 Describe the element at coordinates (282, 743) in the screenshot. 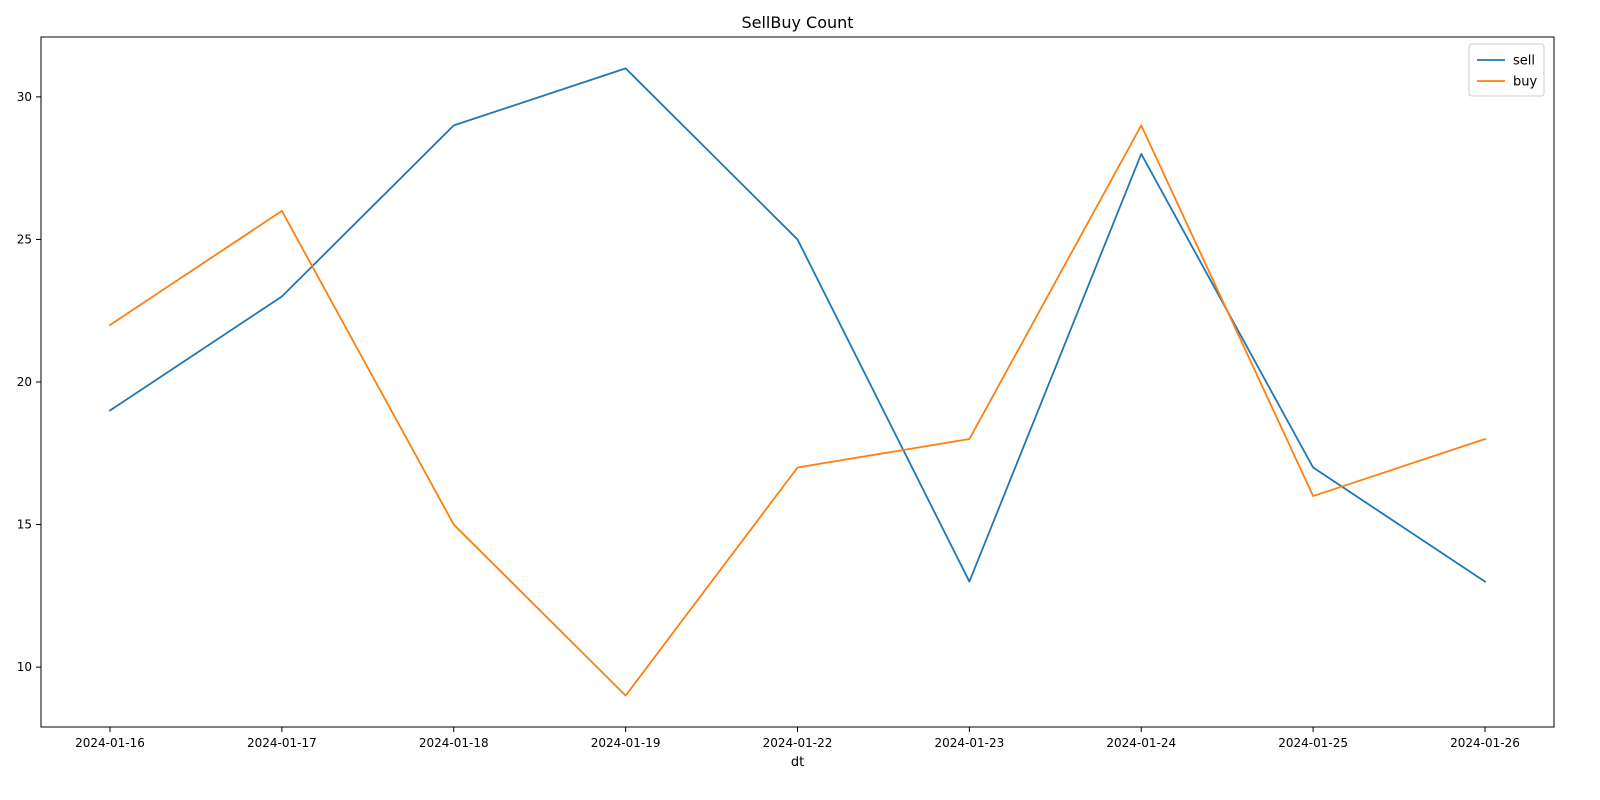

I see `x-tick-label: 2024-01-17` at that location.